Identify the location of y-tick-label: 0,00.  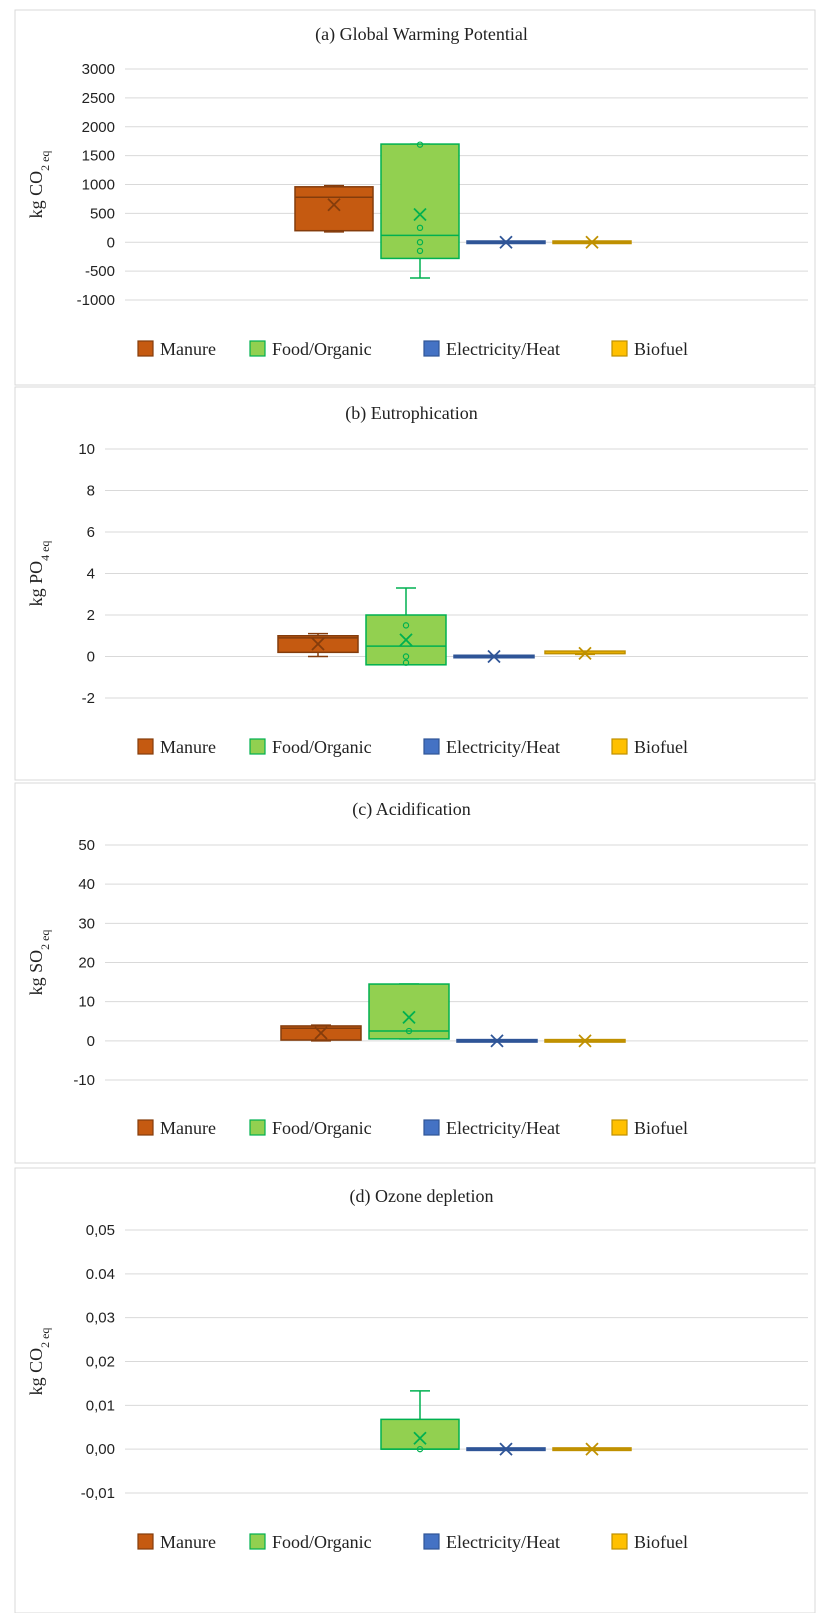
(100, 1449).